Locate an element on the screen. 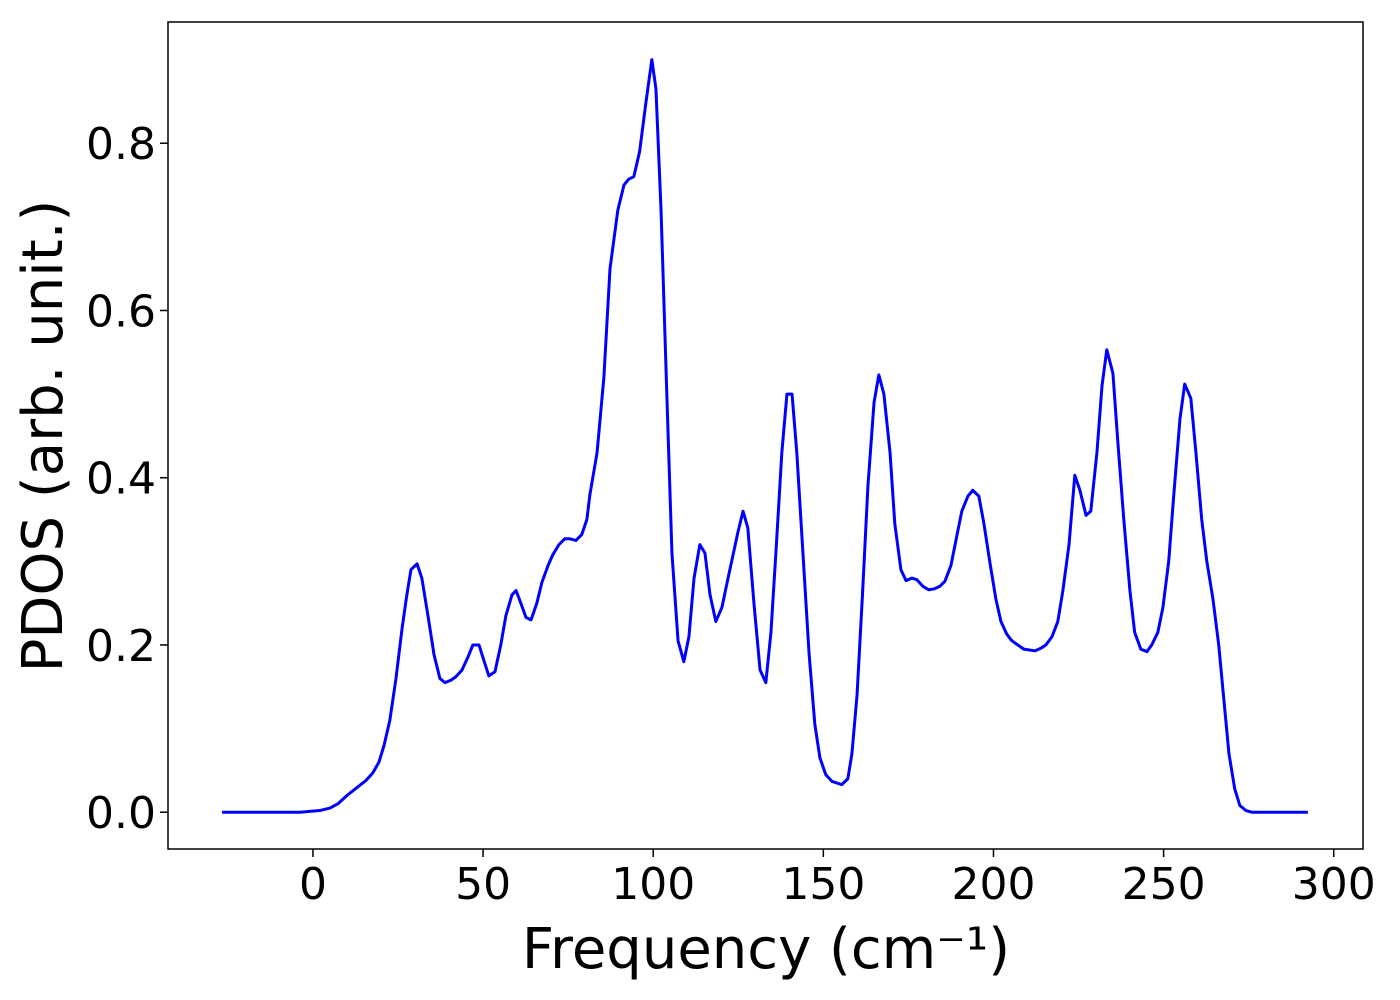 This screenshot has width=1400, height=1000. x-tick-label: 250 is located at coordinates (1164, 884).